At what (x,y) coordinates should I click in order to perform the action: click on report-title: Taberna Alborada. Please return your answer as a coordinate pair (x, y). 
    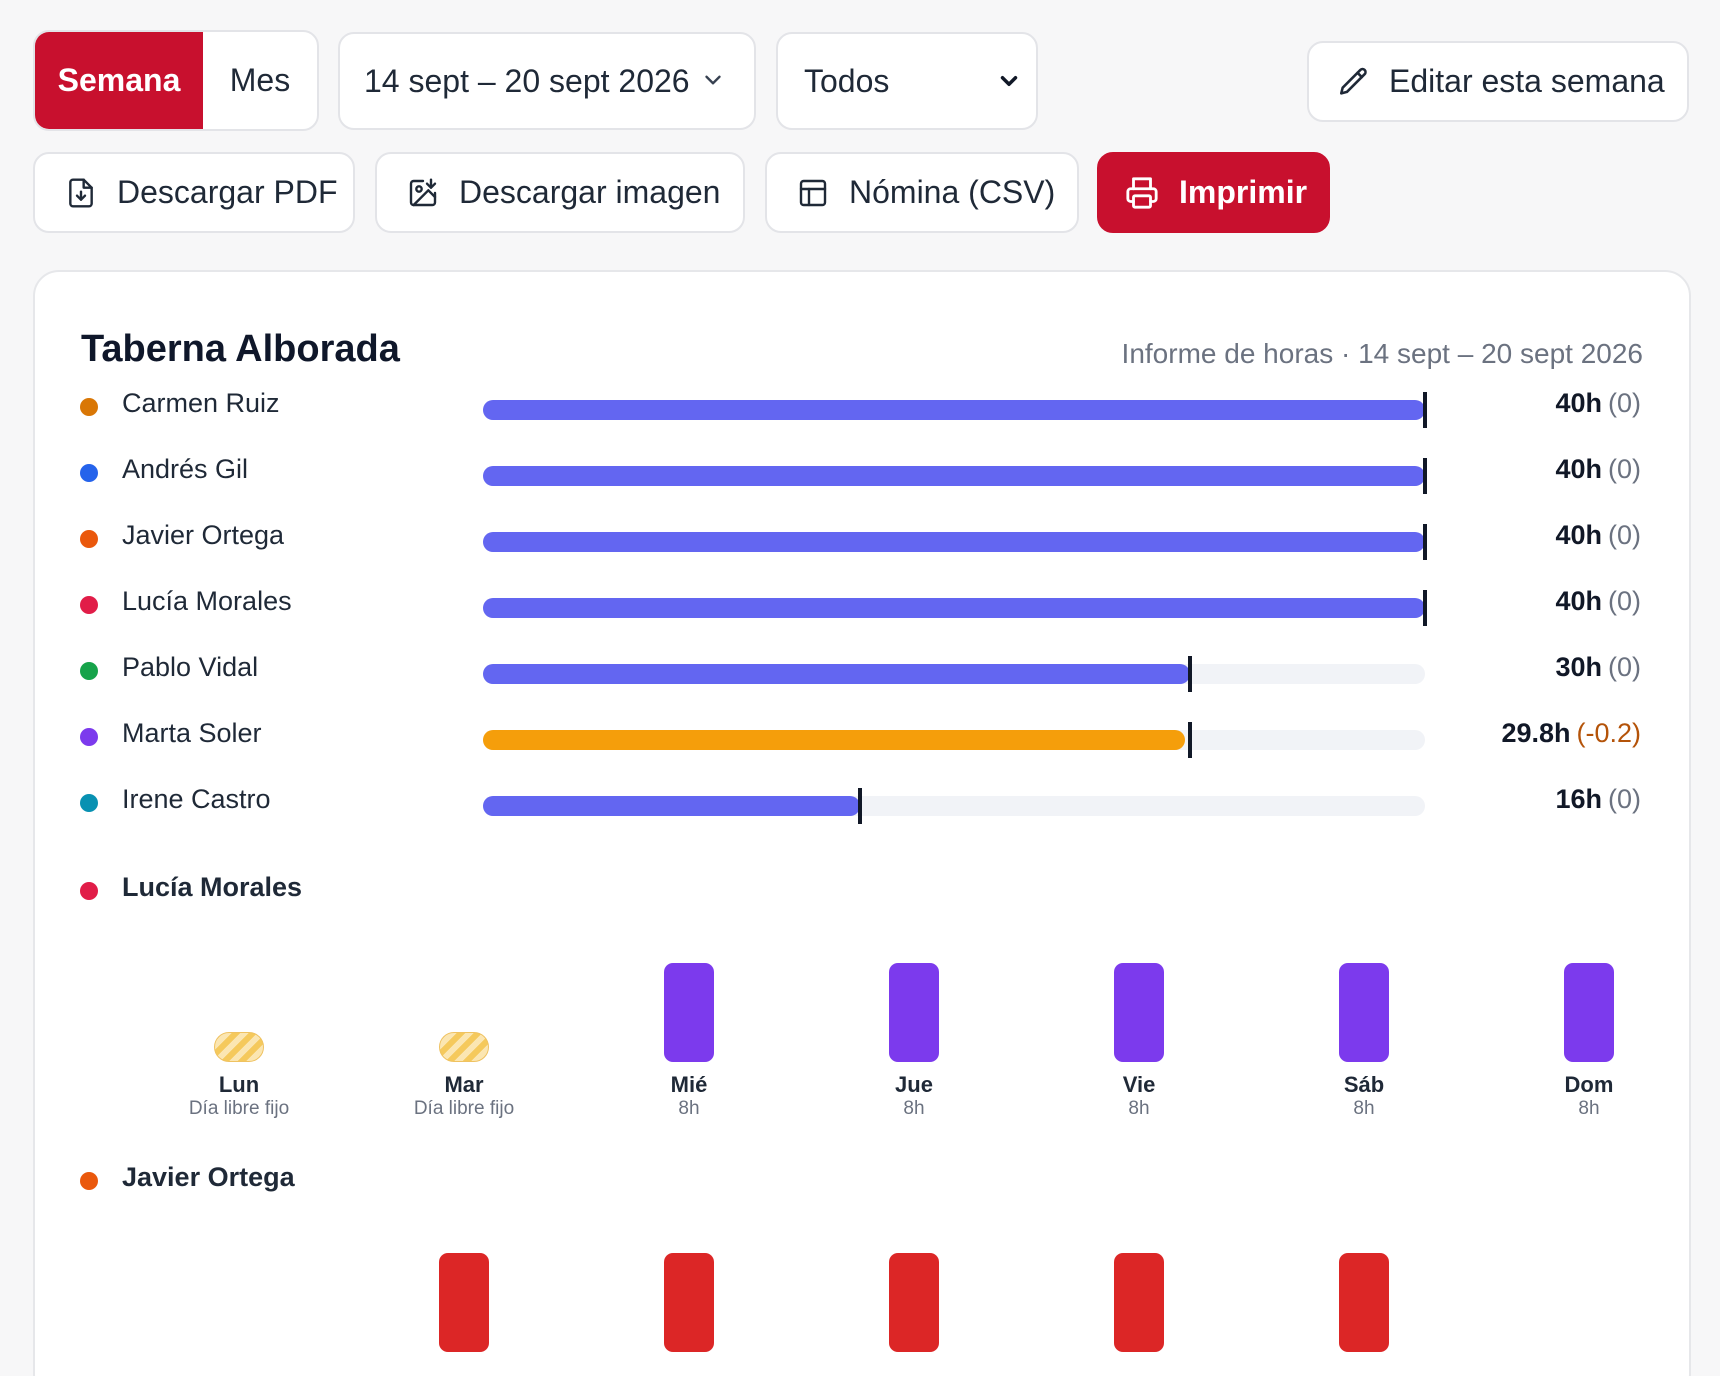
    Looking at the image, I should click on (240, 349).